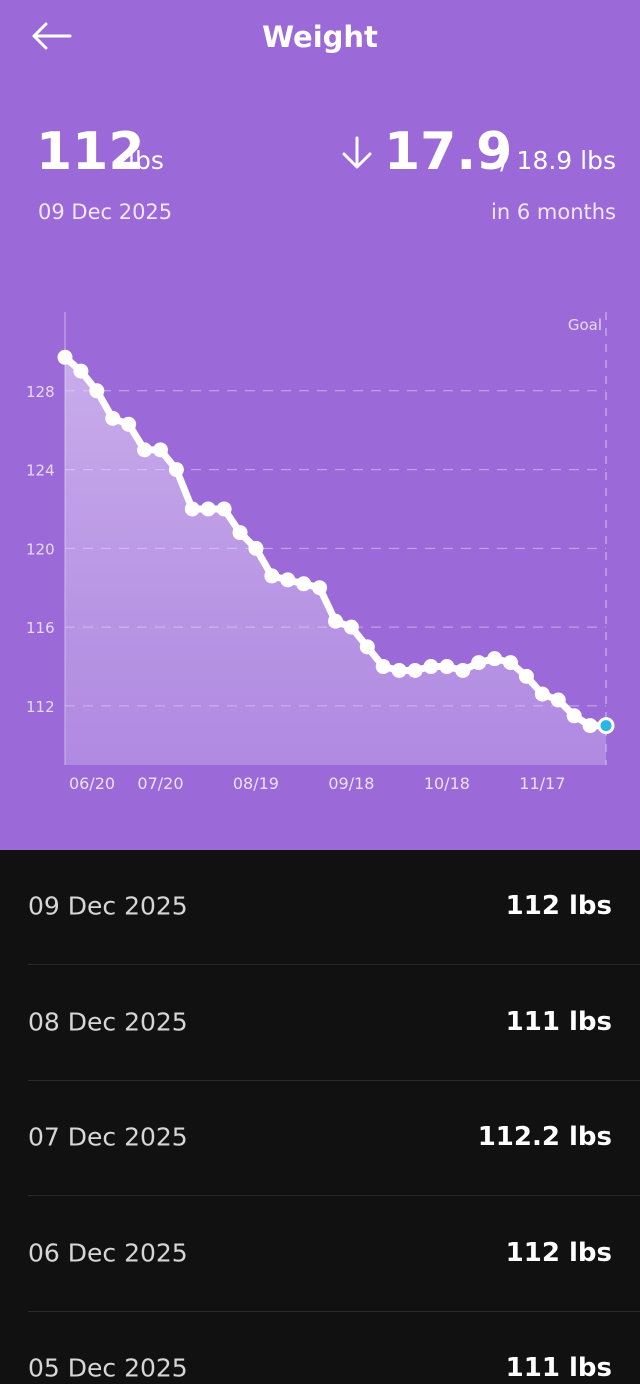 The width and height of the screenshot is (640, 1384). I want to click on y-tick-label: 112, so click(40, 707).